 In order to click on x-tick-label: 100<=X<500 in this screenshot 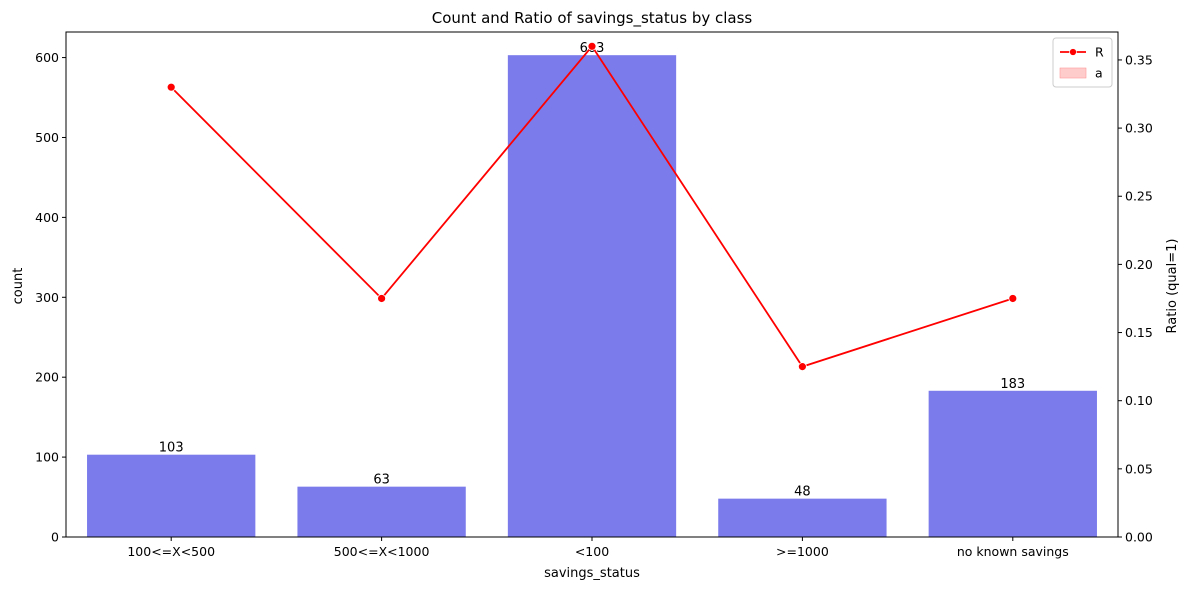, I will do `click(171, 551)`.